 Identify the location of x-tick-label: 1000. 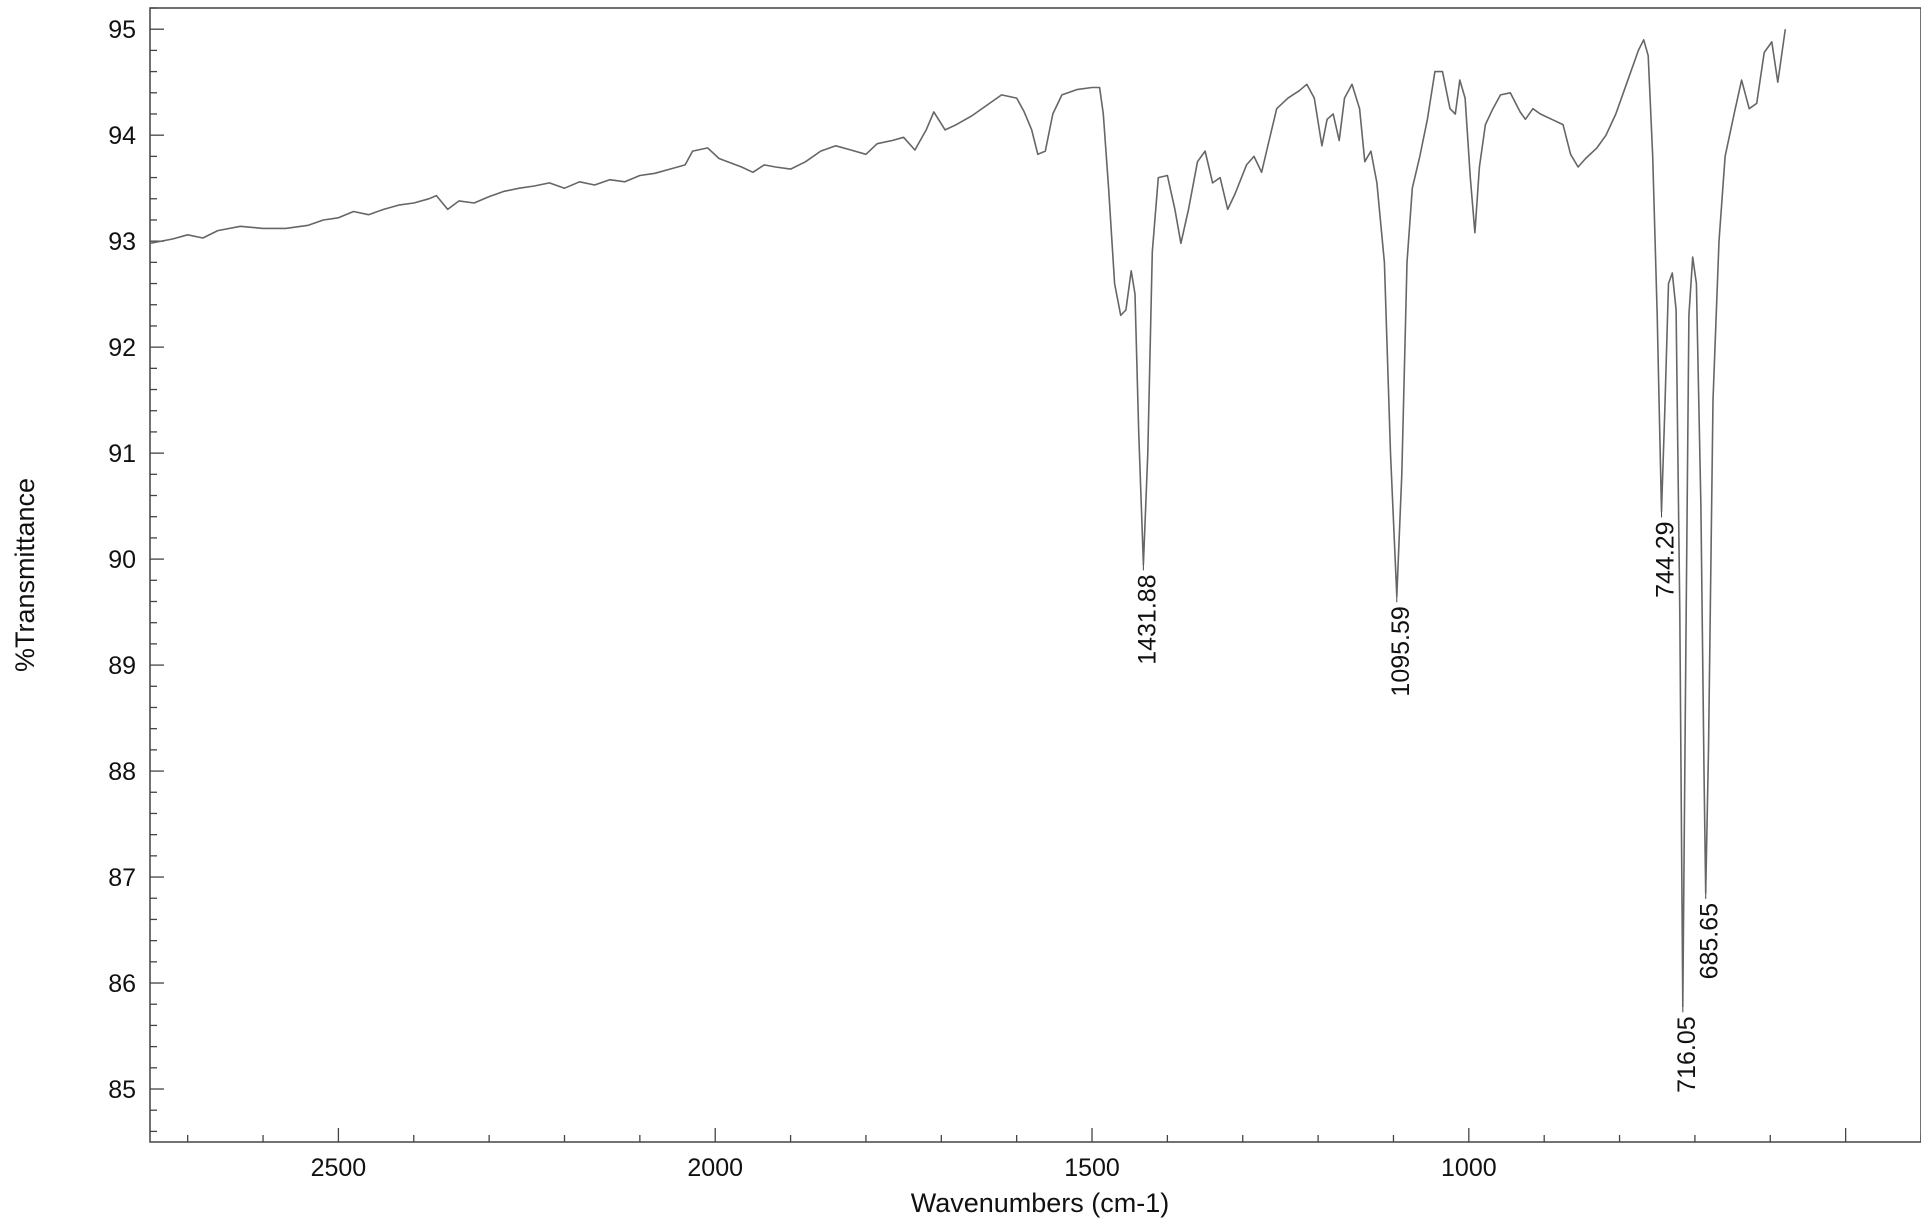
(1469, 1168).